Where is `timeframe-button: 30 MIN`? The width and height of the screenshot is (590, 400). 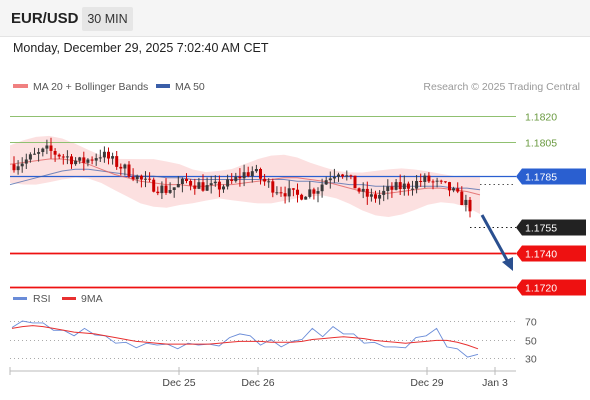 timeframe-button: 30 MIN is located at coordinates (107, 19).